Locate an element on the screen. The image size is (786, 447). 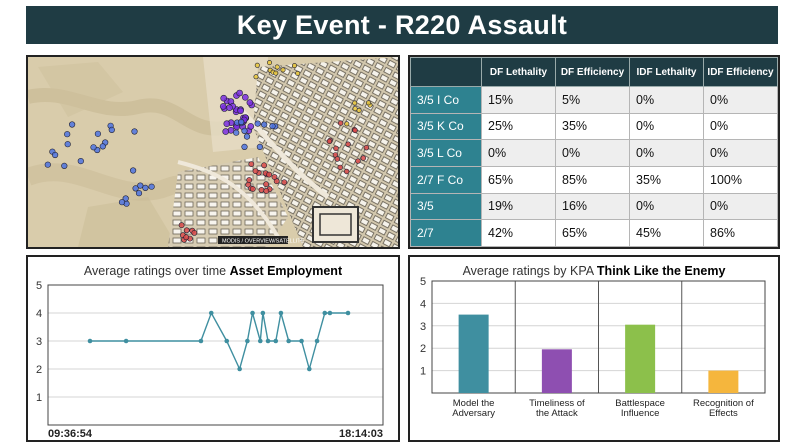
y-tick-label: 3 is located at coordinates (39, 342).